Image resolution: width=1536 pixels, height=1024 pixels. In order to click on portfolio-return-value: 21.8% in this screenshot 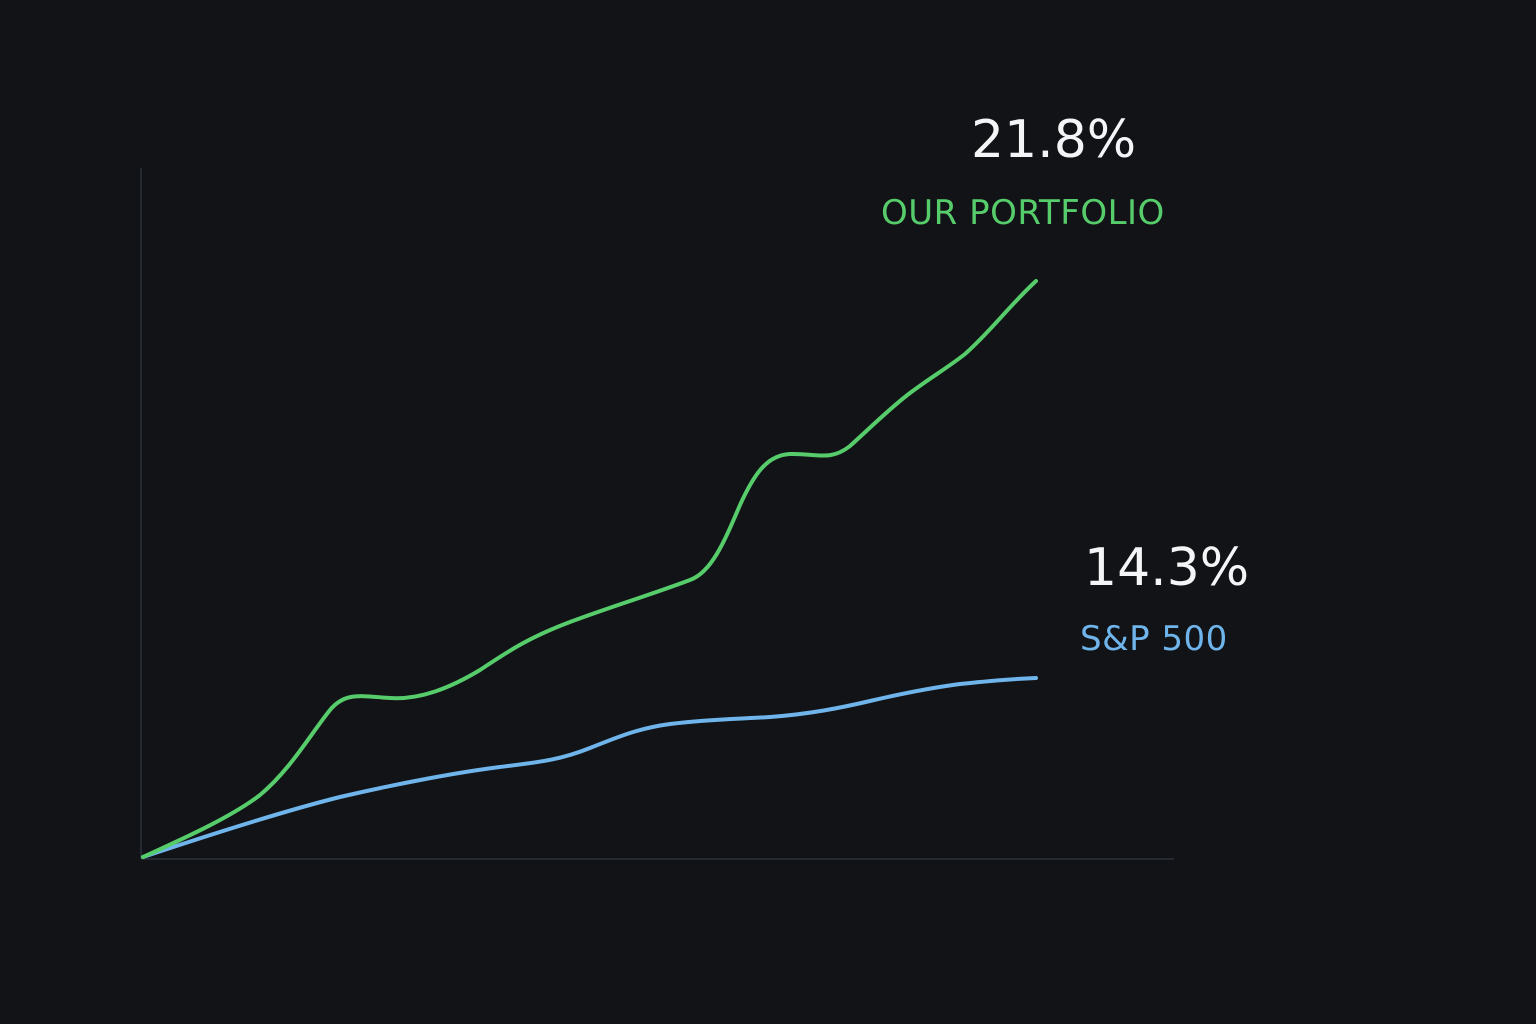, I will do `click(1054, 140)`.